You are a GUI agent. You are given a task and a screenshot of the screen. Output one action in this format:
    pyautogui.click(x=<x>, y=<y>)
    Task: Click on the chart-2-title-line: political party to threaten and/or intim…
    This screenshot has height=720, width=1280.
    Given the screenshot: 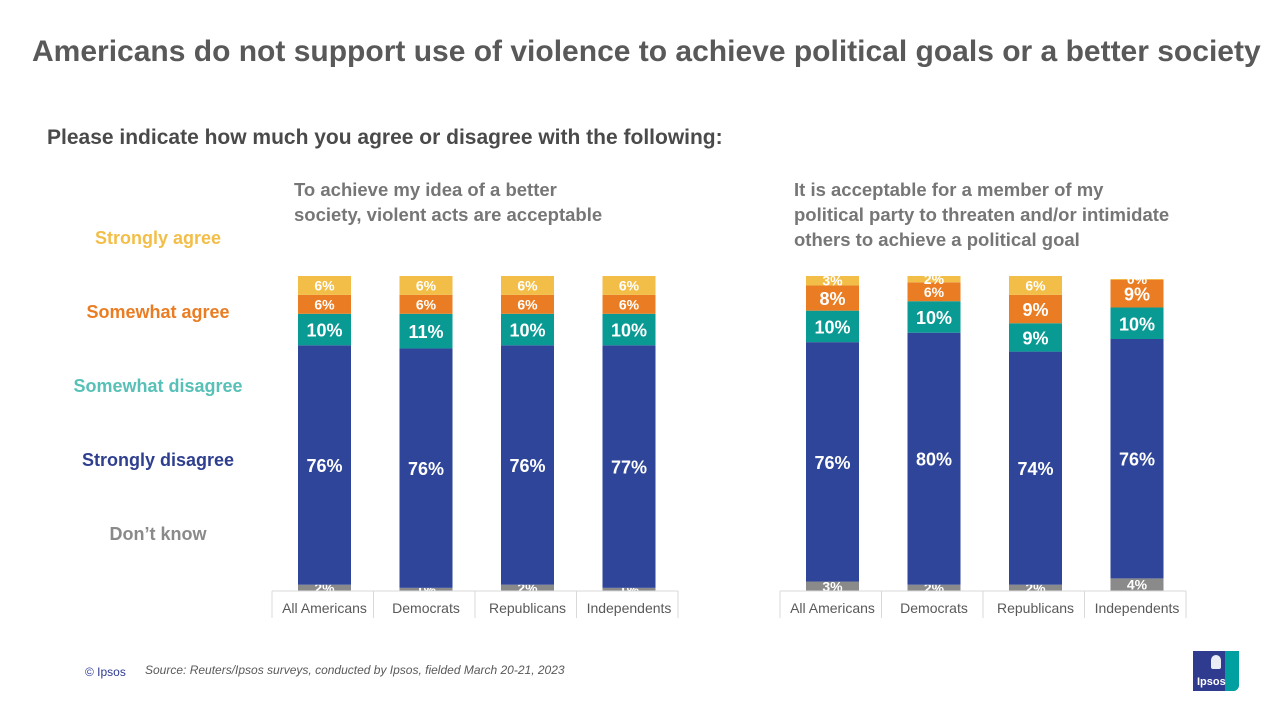 What is the action you would take?
    pyautogui.click(x=982, y=214)
    